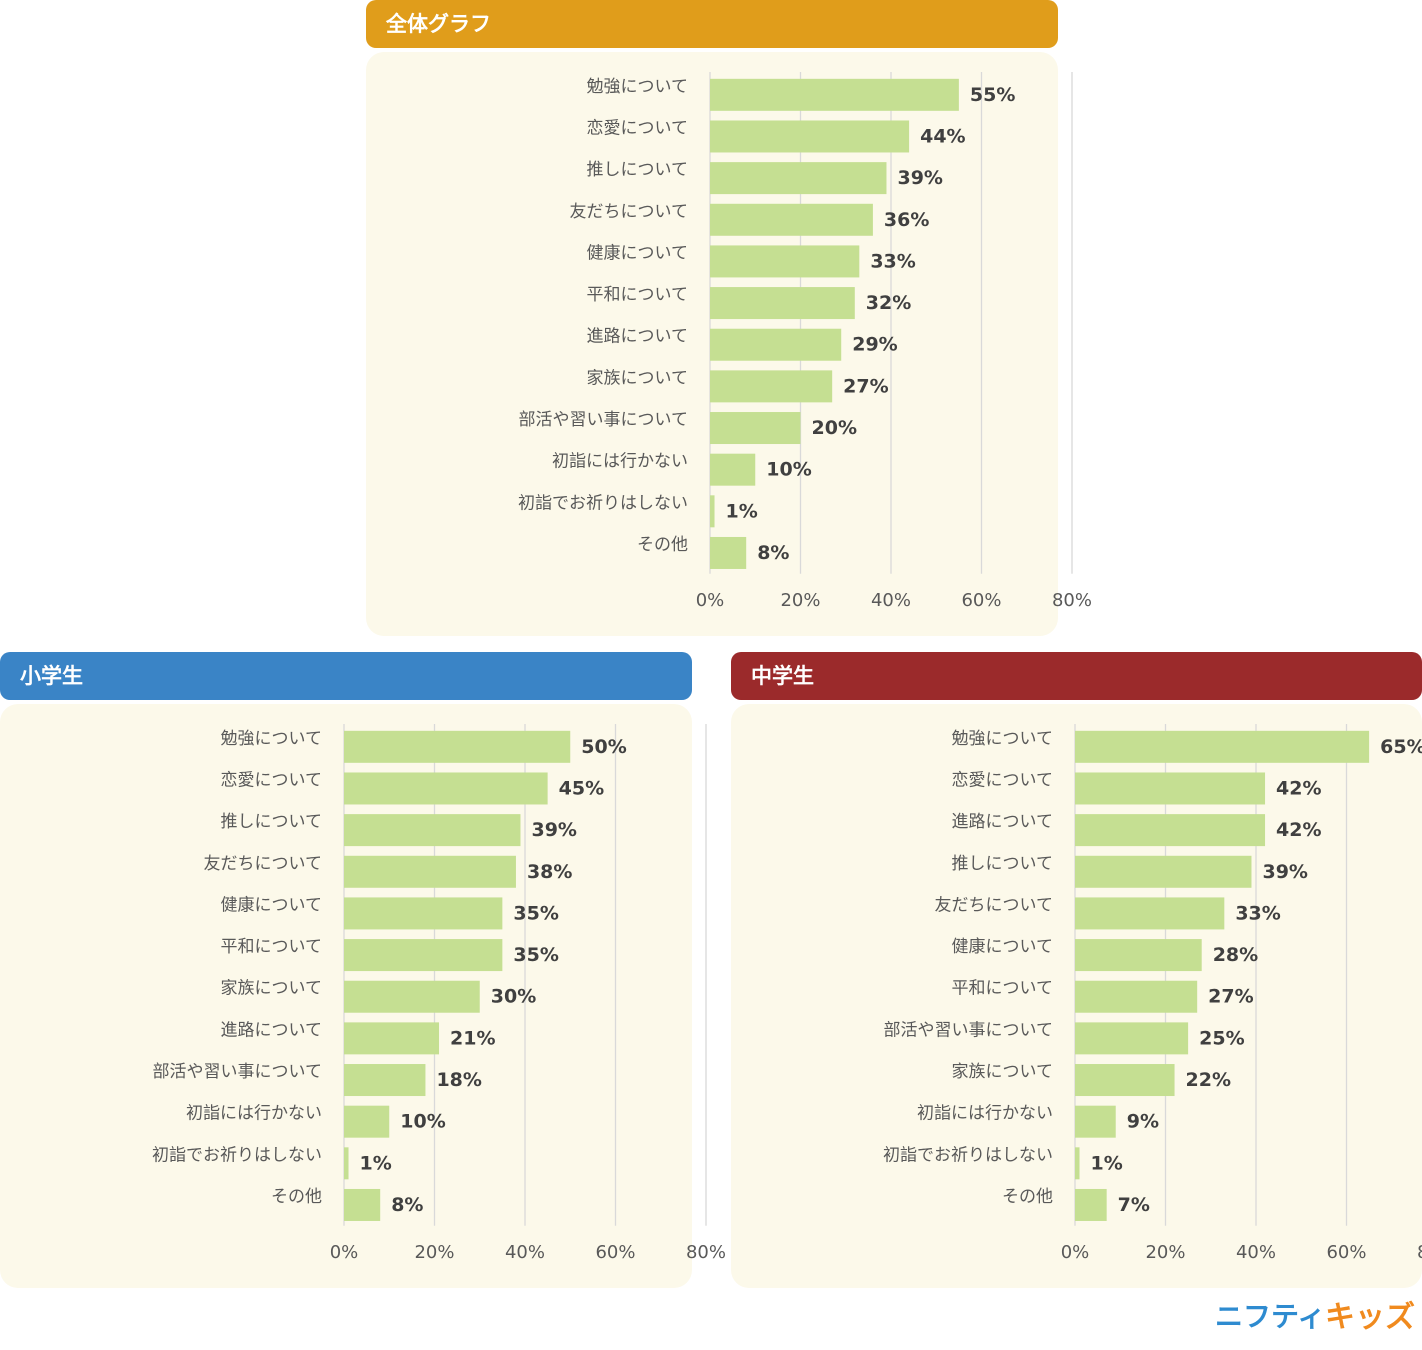 This screenshot has width=1422, height=1350. What do you see at coordinates (346, 676) in the screenshot?
I see `panel-header-elementary: 小学生` at bounding box center [346, 676].